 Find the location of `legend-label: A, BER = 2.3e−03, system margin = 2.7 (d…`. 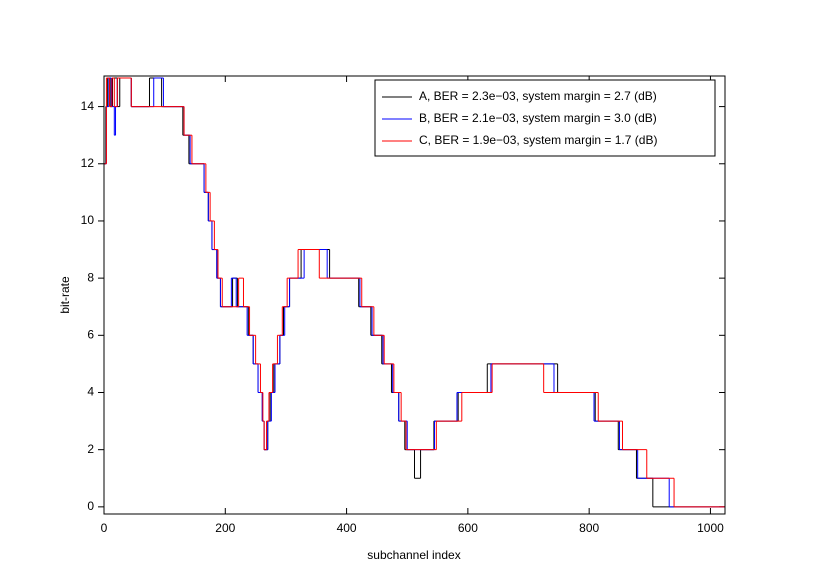

legend-label: A, BER = 2.3e−03, system margin = 2.7 (d… is located at coordinates (538, 96).